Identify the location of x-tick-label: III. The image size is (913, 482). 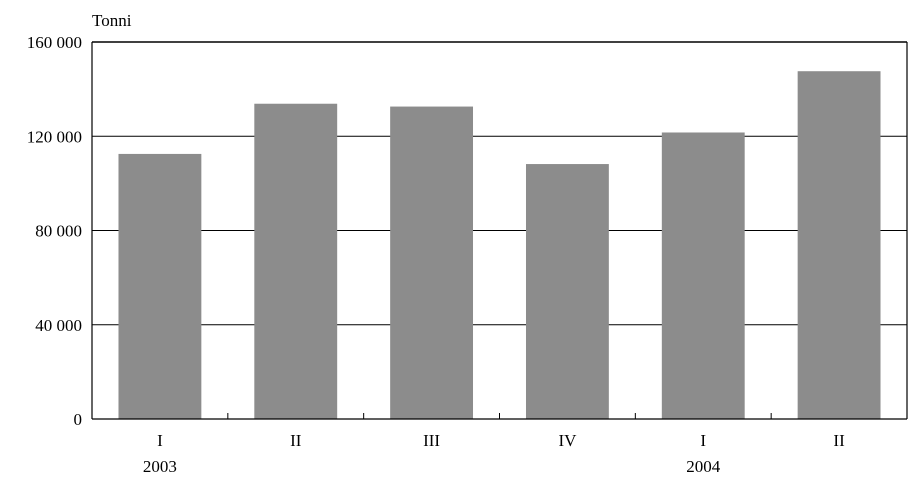
(431, 440).